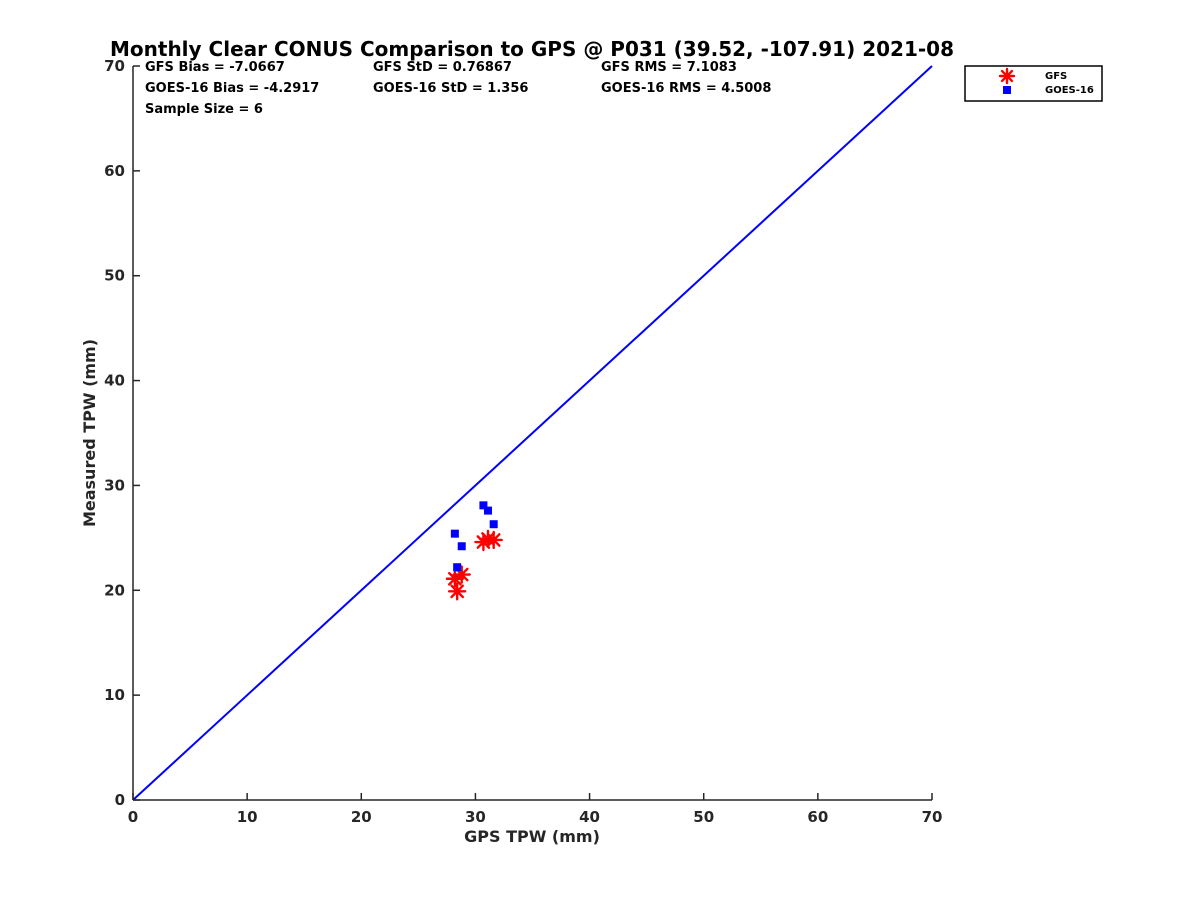 This screenshot has width=1200, height=900. What do you see at coordinates (247, 817) in the screenshot?
I see `x-tick-label: 10` at bounding box center [247, 817].